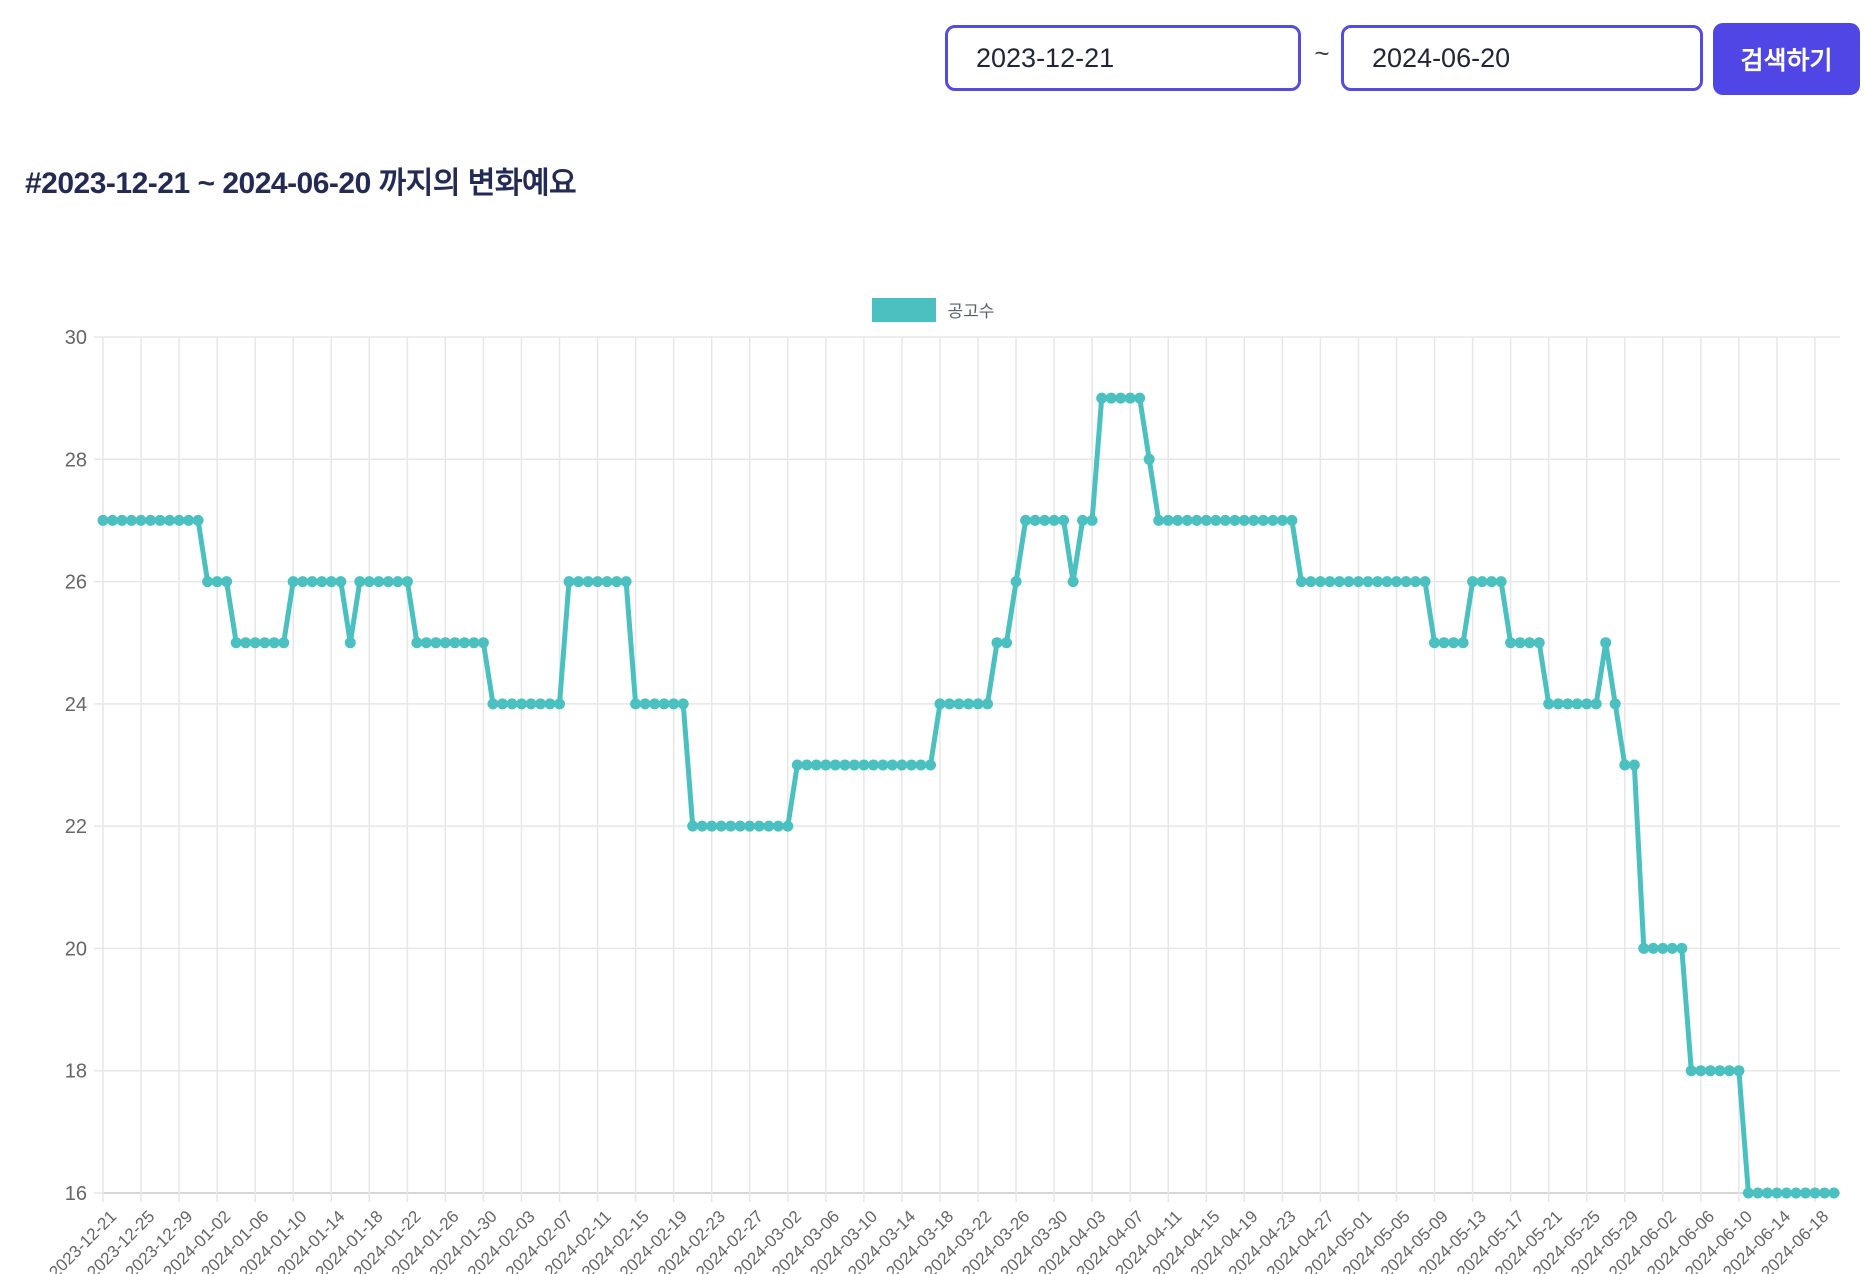 The height and width of the screenshot is (1274, 1866). I want to click on y-tick-label: 22, so click(76, 827).